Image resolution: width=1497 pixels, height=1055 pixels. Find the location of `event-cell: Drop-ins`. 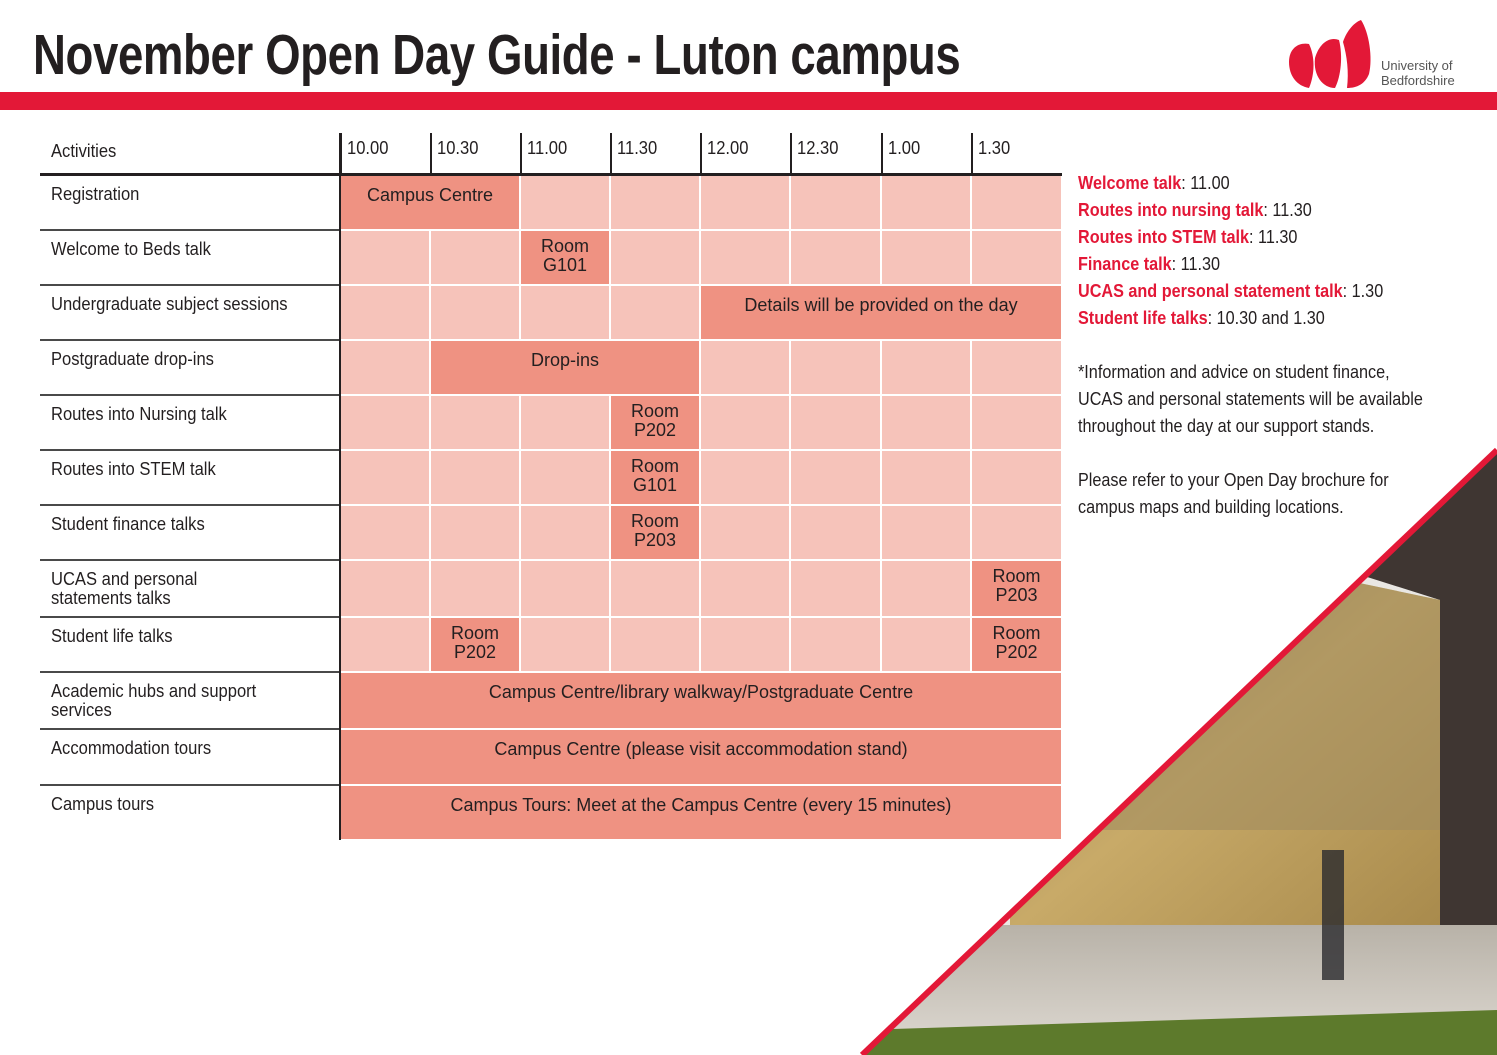

event-cell: Drop-ins is located at coordinates (565, 367).